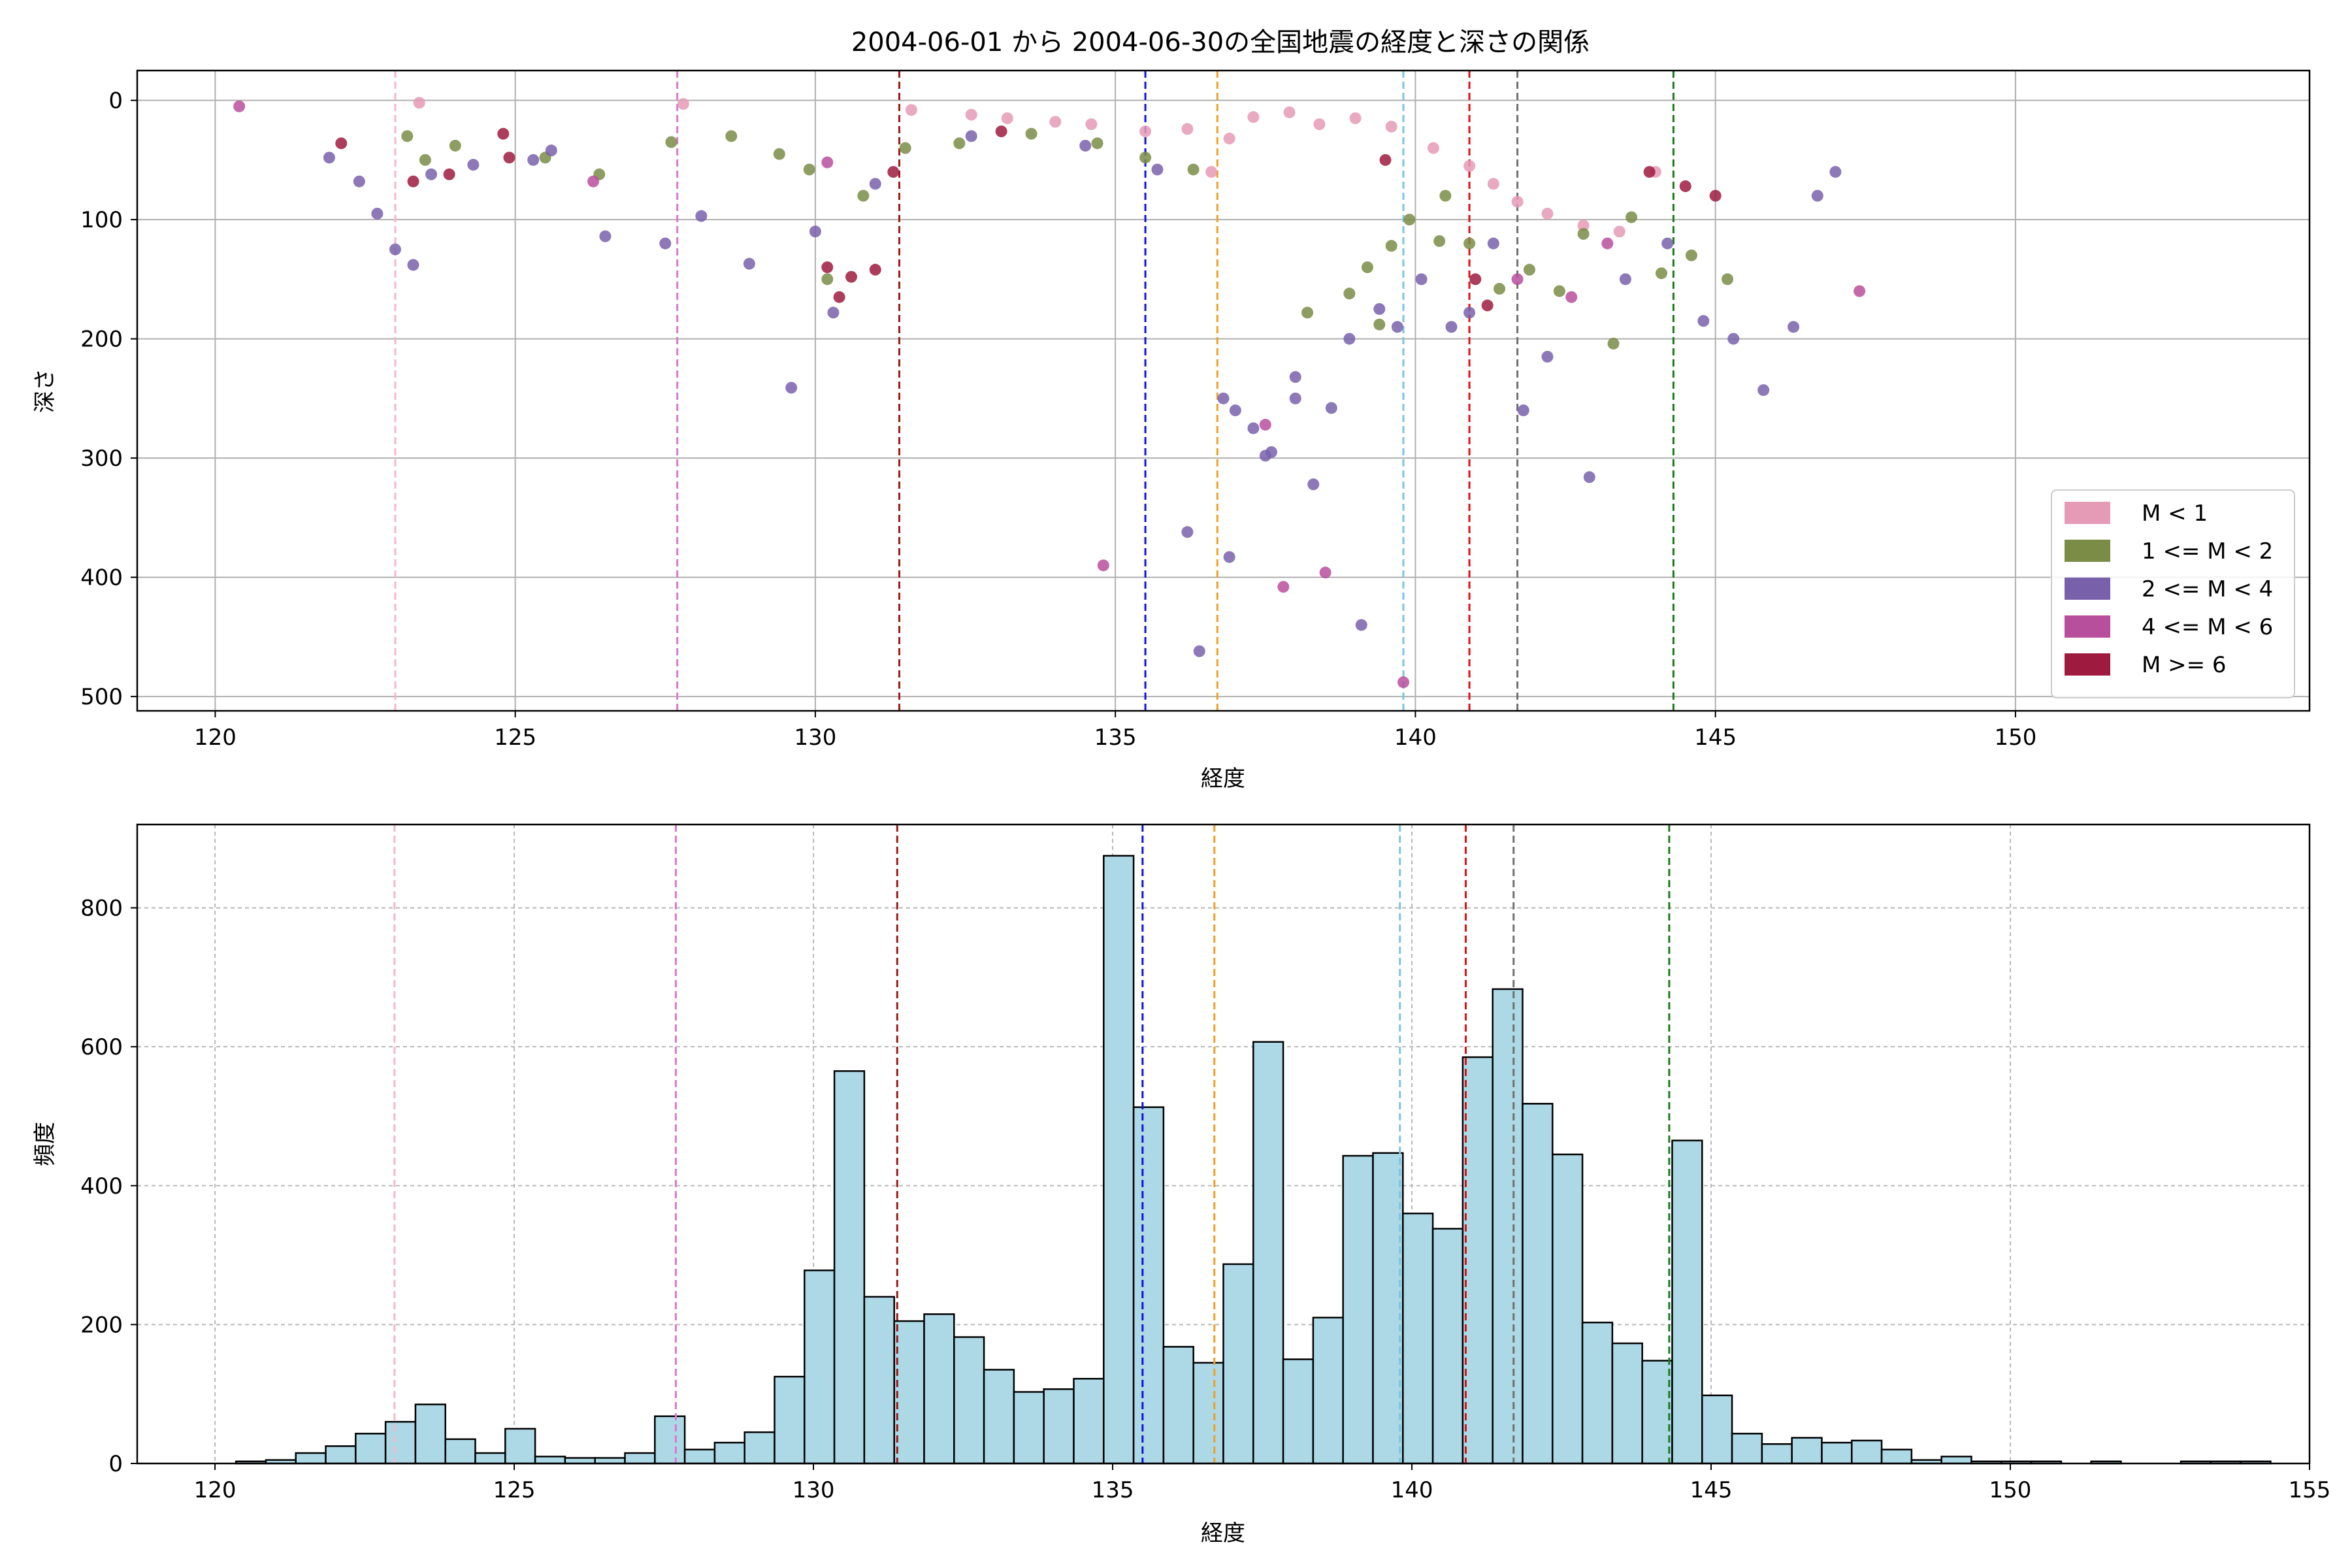 Image resolution: width=2352 pixels, height=1568 pixels. What do you see at coordinates (108, 399) in the screenshot?
I see `scatter-y-ticks: 0 100 200 300 400 500` at bounding box center [108, 399].